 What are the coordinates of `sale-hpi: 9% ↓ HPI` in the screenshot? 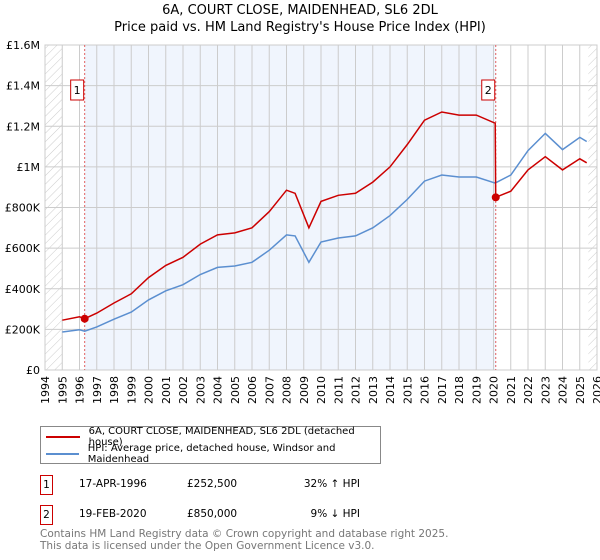 It's located at (335, 514).